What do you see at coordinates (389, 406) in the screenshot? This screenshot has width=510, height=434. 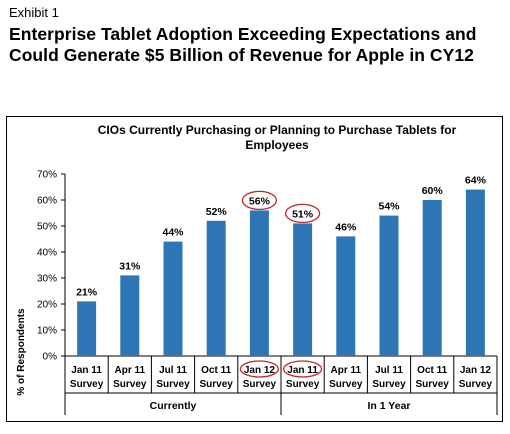 I see `group-label-in-1-year: In 1 Year` at bounding box center [389, 406].